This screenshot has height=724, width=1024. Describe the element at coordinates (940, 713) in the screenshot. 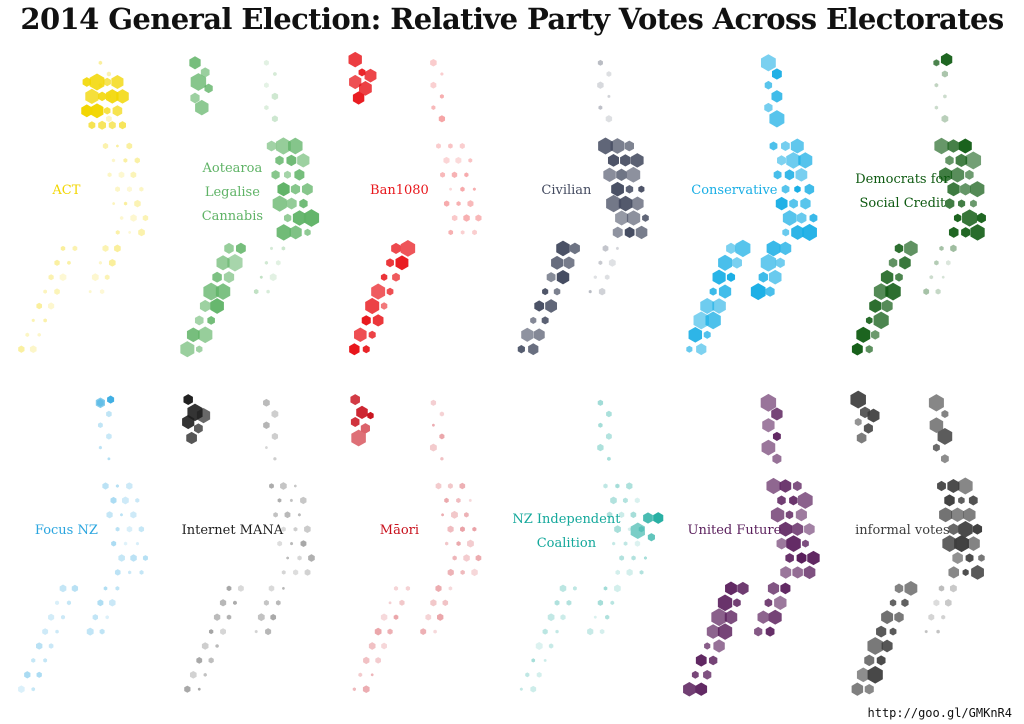

I see `source-link: http://goo.gl/GMKnR4` at that location.